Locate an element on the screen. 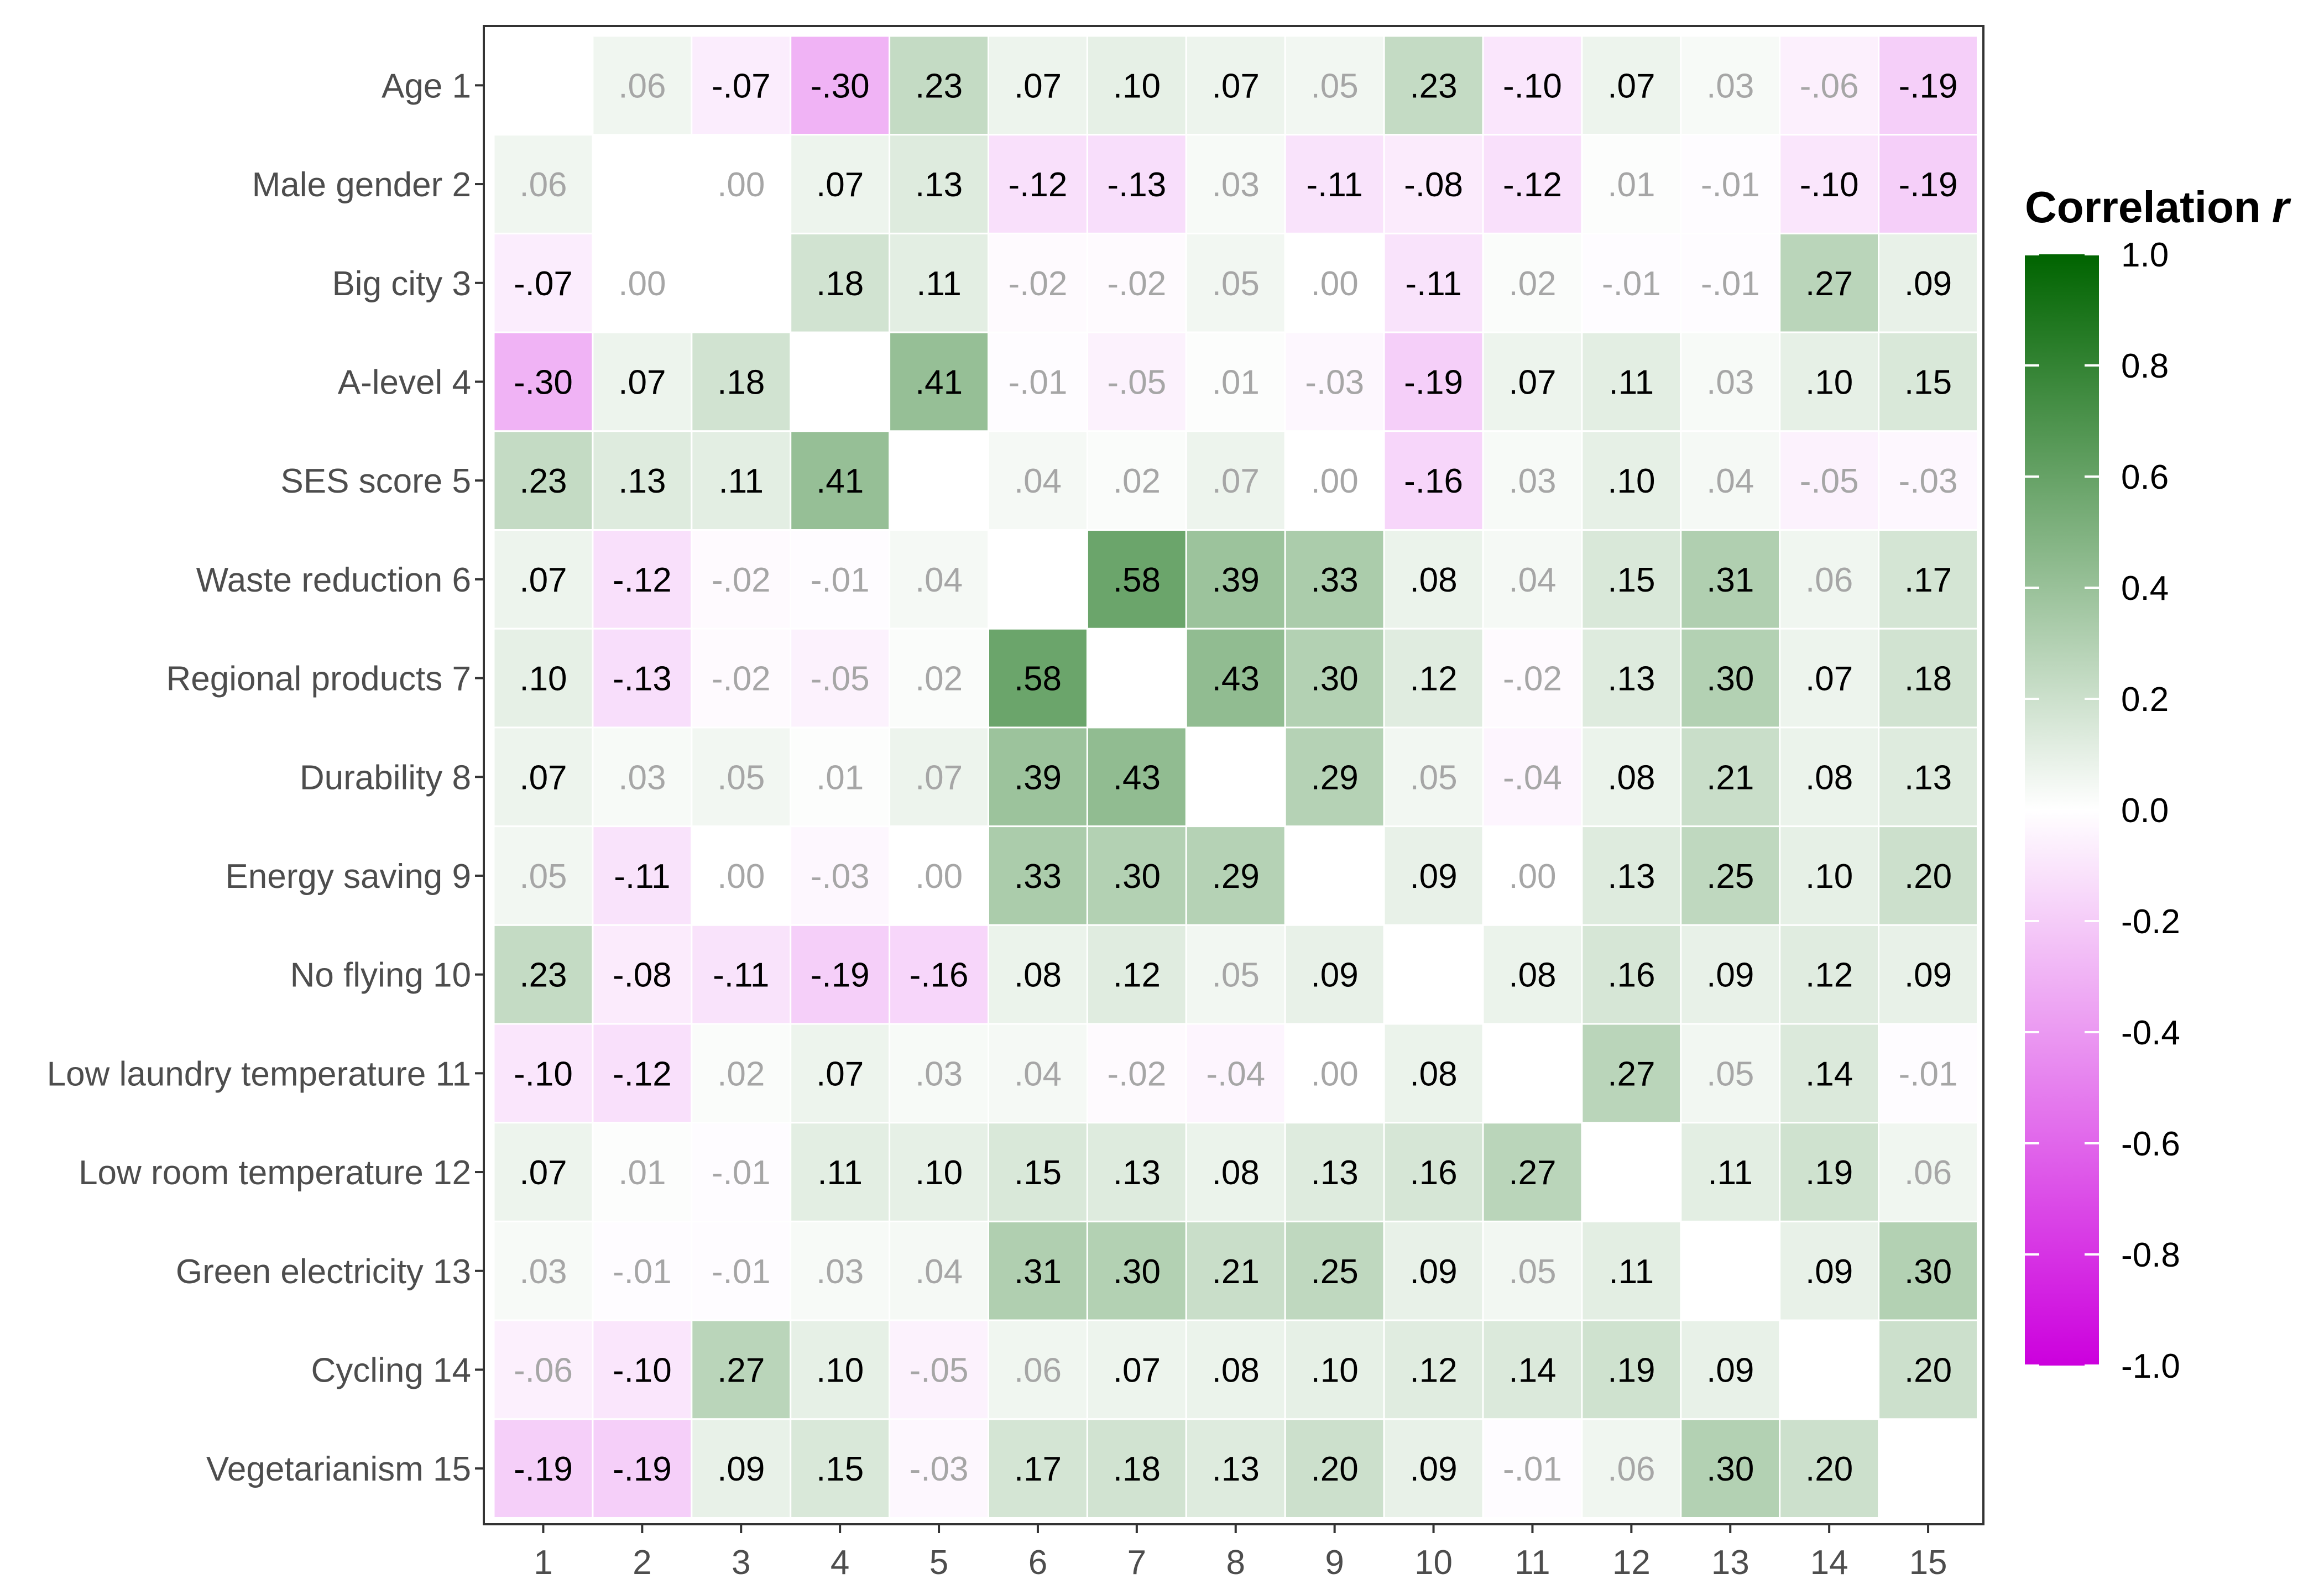 This screenshot has height=1595, width=2324. cell-value-label: .10 is located at coordinates (840, 1370).